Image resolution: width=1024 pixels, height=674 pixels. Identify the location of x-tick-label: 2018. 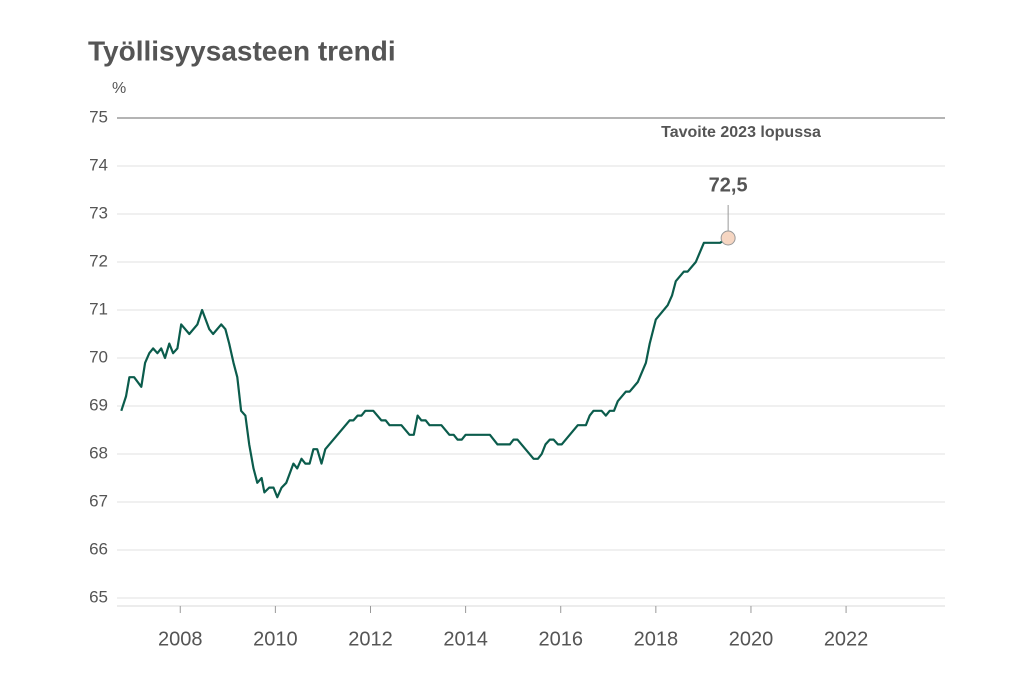
(656, 639).